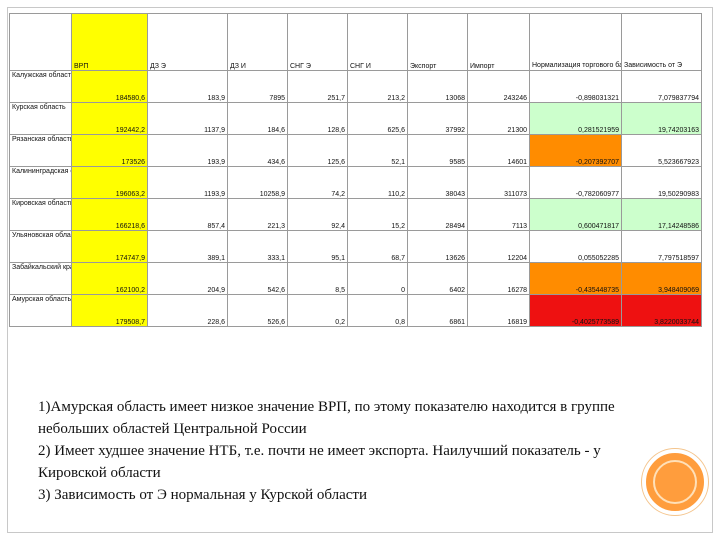 This screenshot has height=540, width=720. Describe the element at coordinates (109, 150) in the screenshot. I see `cell-vrp: 173526` at that location.